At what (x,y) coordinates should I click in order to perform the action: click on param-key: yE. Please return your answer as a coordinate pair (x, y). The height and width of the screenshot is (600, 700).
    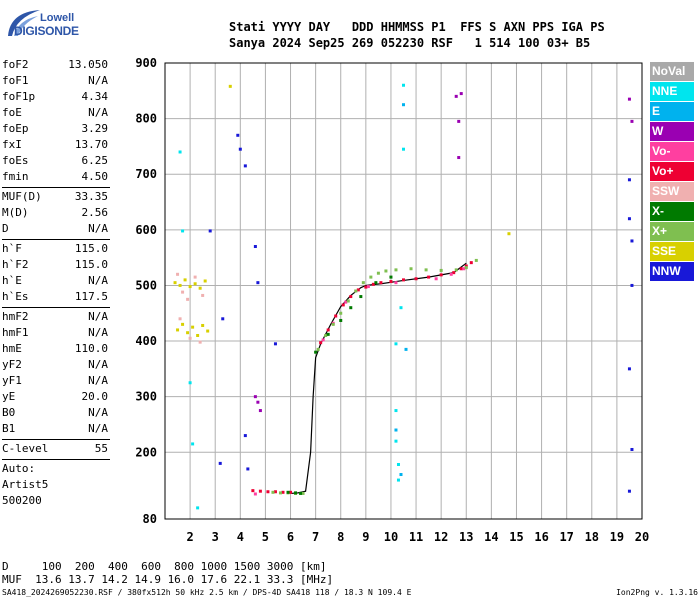
    Looking at the image, I should click on (9, 396).